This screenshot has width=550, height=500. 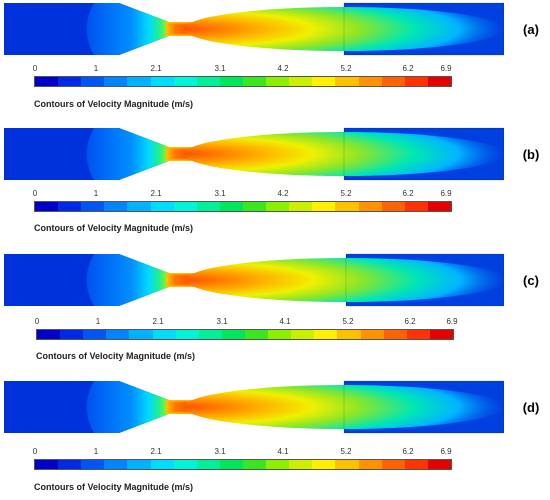 What do you see at coordinates (531, 280) in the screenshot?
I see `panel-label: (c)` at bounding box center [531, 280].